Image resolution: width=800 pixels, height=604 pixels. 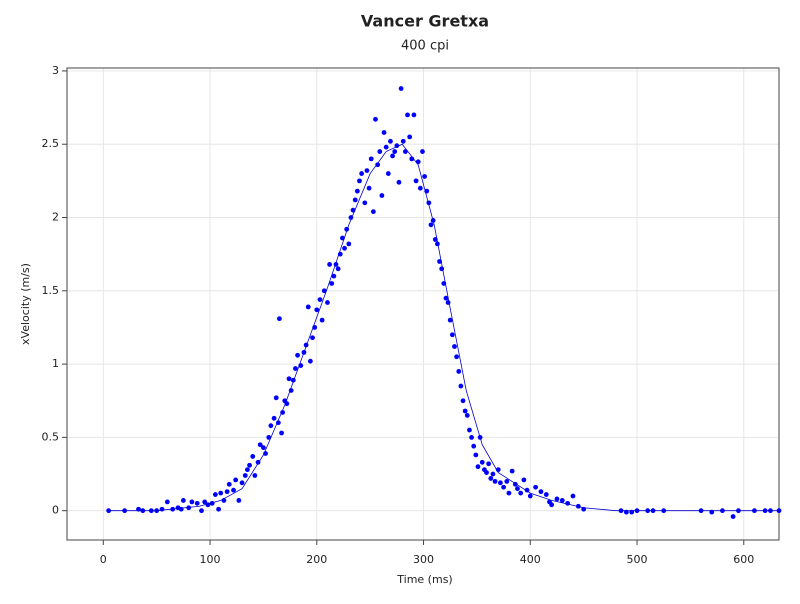 What do you see at coordinates (743, 559) in the screenshot?
I see `x-tick-label: 600` at bounding box center [743, 559].